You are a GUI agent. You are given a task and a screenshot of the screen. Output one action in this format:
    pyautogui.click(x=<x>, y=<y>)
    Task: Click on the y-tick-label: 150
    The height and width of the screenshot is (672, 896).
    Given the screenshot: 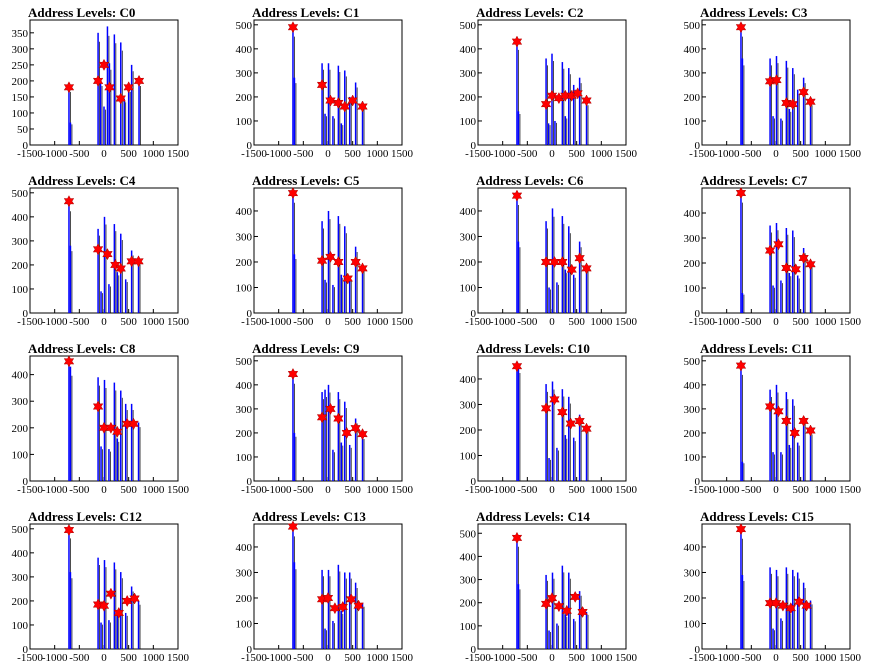 What is the action you would take?
    pyautogui.click(x=20, y=98)
    